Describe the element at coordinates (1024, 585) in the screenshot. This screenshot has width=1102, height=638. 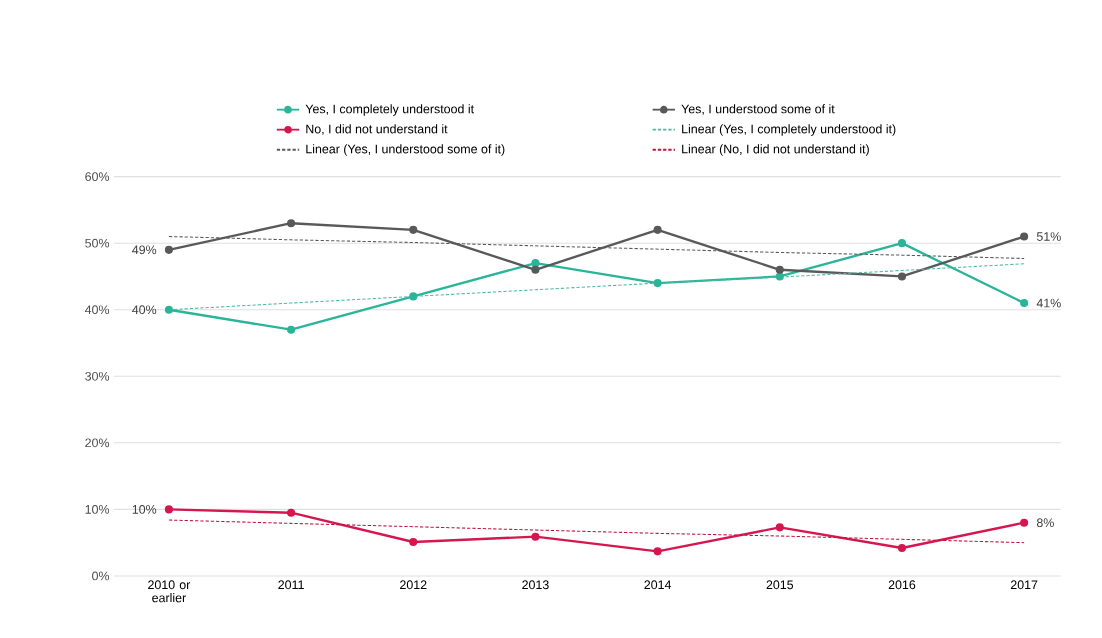
I see `x-tick-label: 2017` at that location.